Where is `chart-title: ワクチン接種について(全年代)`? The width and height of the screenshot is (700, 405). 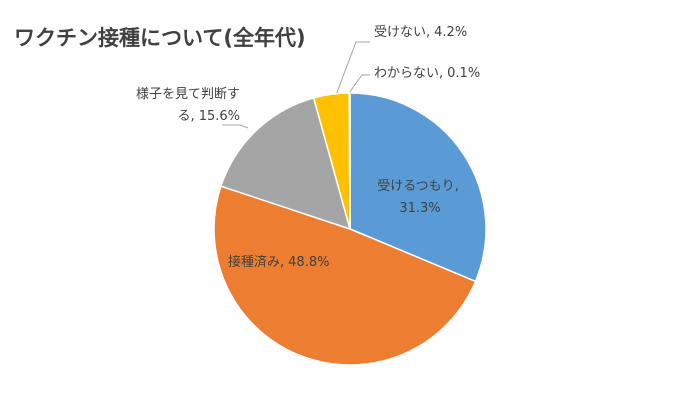
chart-title: ワクチン接種について(全年代) is located at coordinates (160, 38).